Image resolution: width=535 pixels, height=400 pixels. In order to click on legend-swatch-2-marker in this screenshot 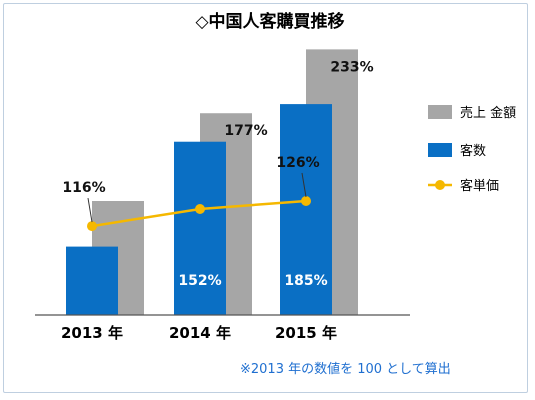, I will do `click(440, 185)`.